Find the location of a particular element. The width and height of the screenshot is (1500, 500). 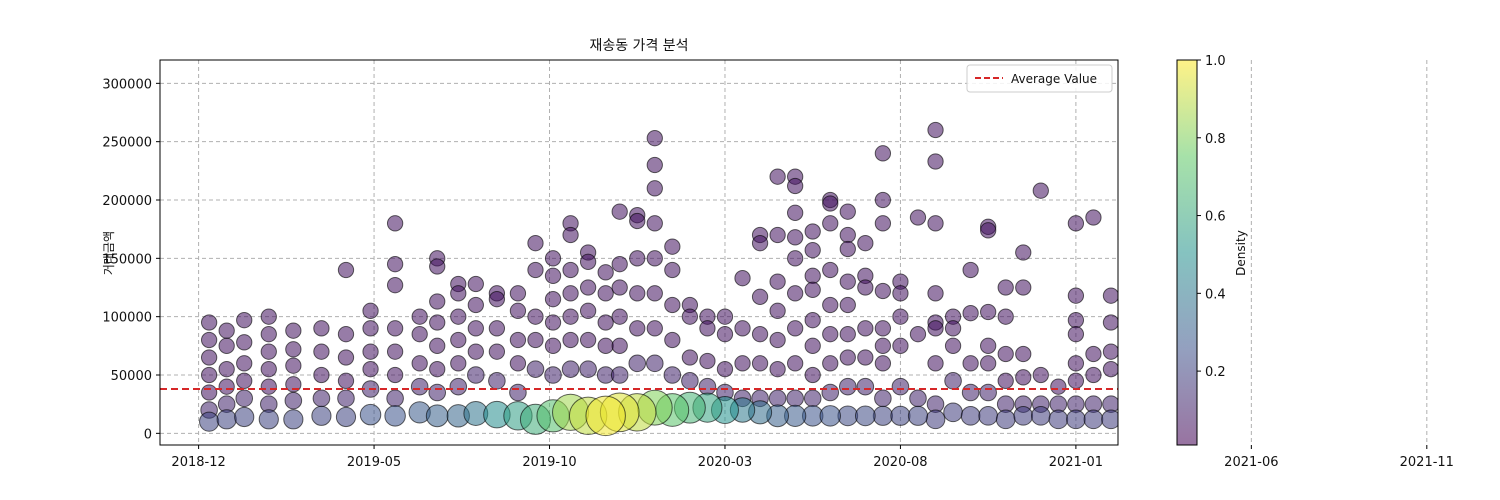

chart-title: 재송동 가격 분석 is located at coordinates (638, 46).